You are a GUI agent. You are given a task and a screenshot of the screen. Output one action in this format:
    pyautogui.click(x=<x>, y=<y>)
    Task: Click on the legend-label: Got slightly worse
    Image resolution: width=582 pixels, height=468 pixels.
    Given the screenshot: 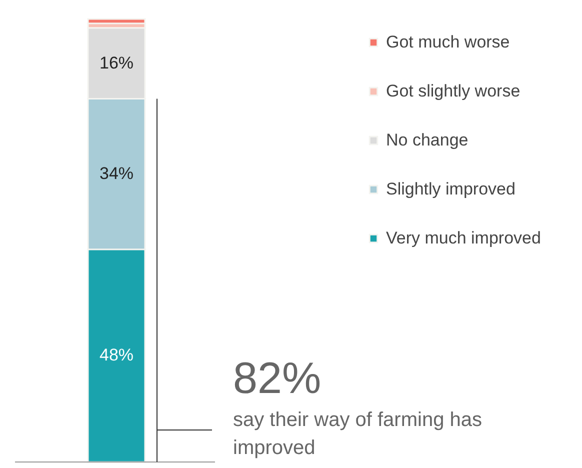 What is the action you would take?
    pyautogui.click(x=453, y=91)
    